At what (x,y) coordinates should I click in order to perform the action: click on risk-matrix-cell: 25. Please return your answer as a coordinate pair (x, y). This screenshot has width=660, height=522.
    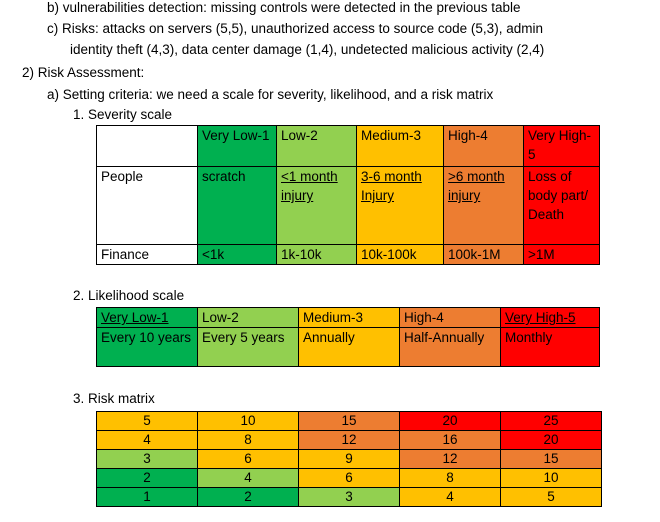
    Looking at the image, I should click on (551, 421).